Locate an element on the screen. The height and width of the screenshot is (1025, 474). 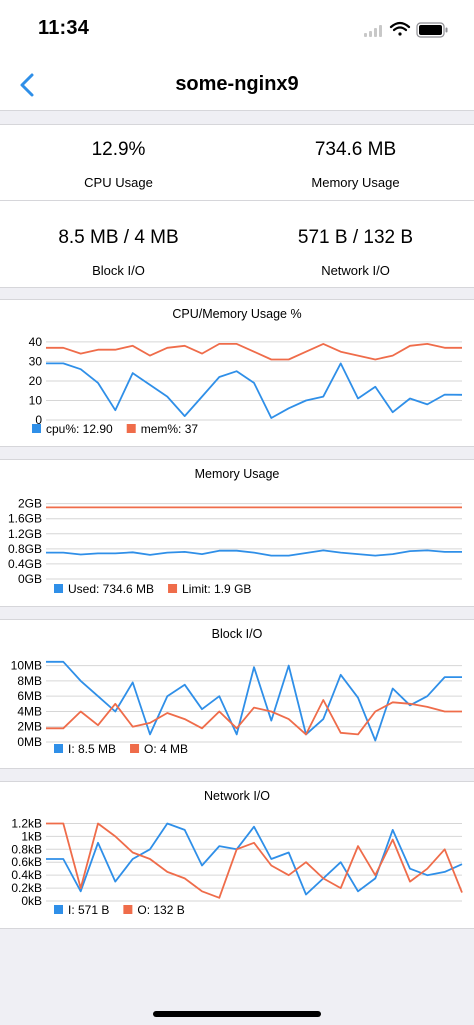
stat-label: Block I/O is located at coordinates (118, 270).